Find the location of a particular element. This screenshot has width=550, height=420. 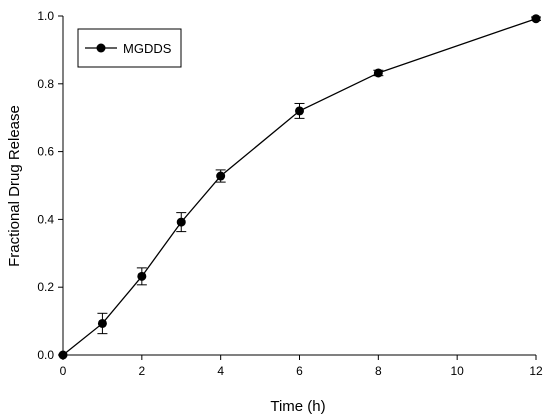

y-tick-label: 0.2 is located at coordinates (45, 287).